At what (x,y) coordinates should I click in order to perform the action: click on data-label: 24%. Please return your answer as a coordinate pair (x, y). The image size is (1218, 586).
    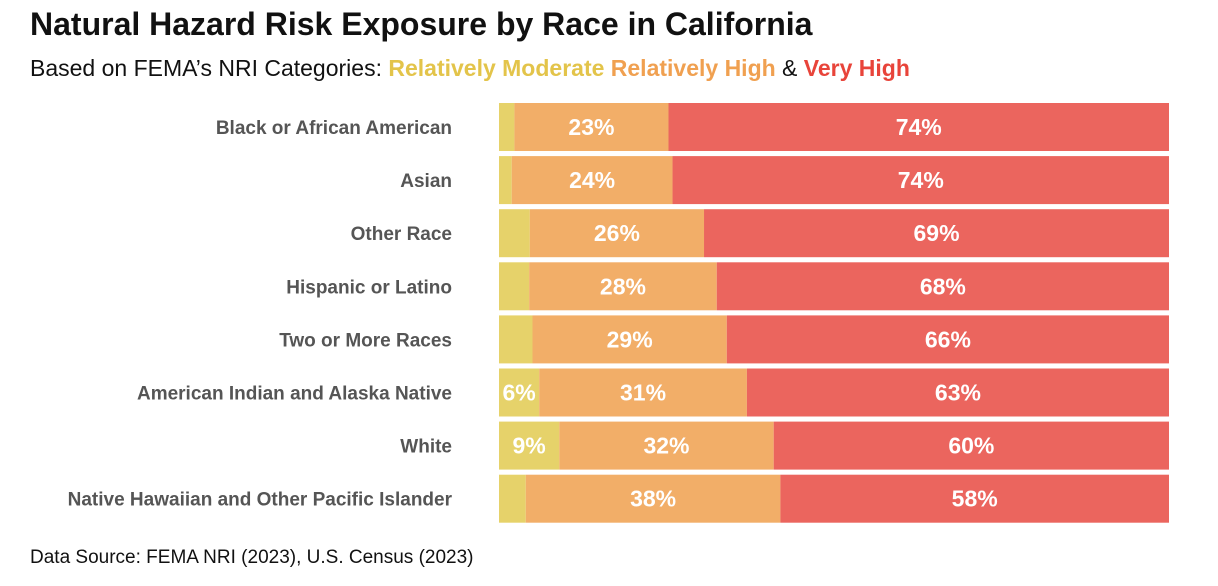
    Looking at the image, I should click on (592, 180).